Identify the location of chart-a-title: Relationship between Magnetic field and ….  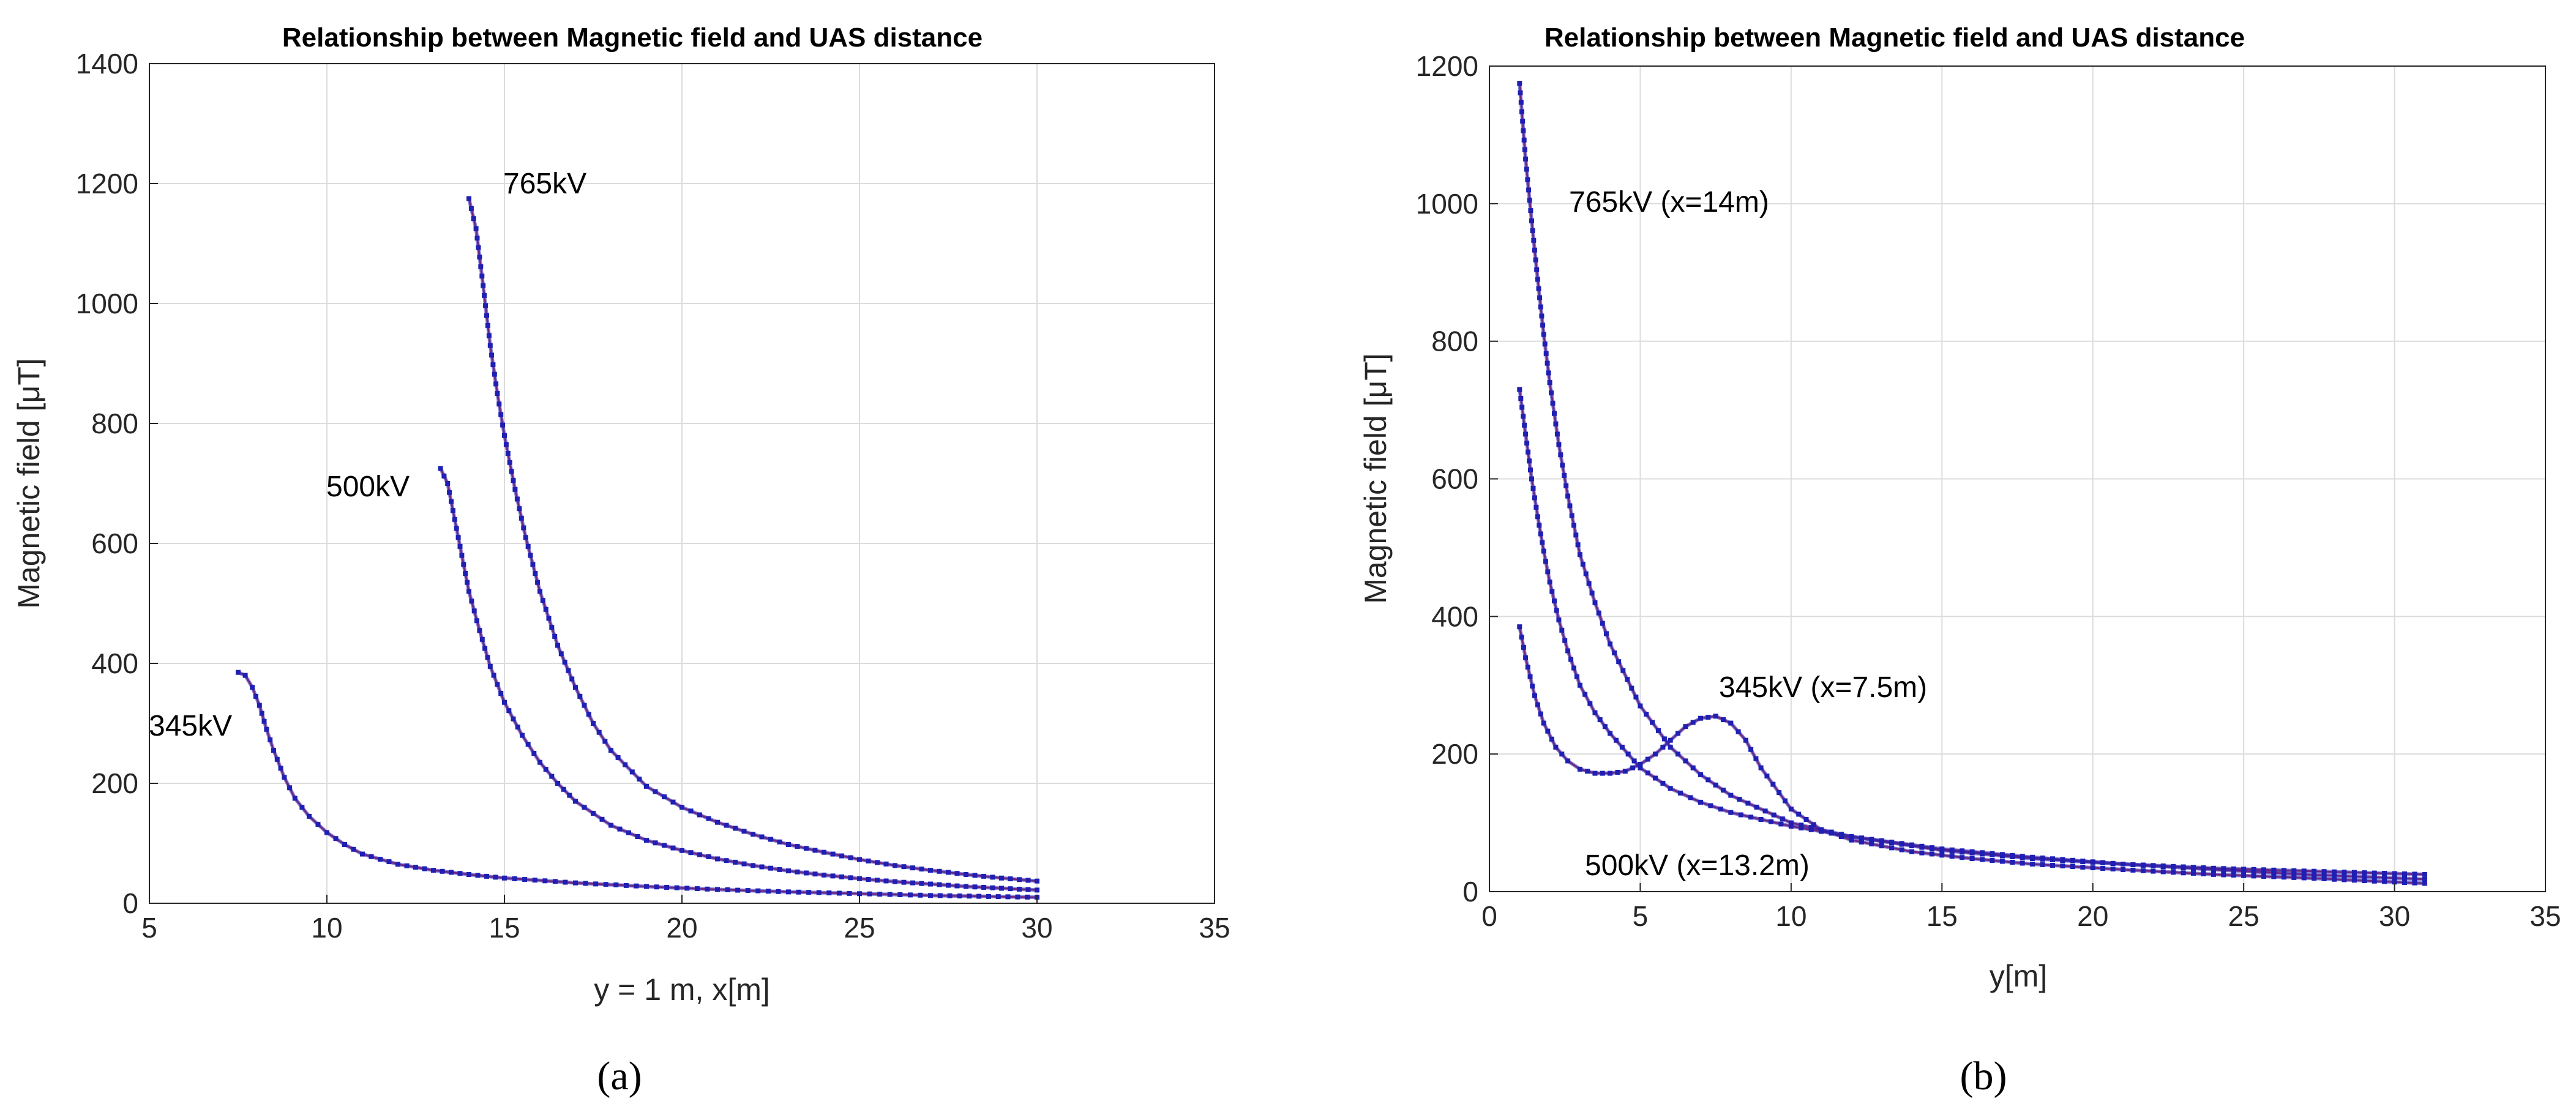
(632, 38).